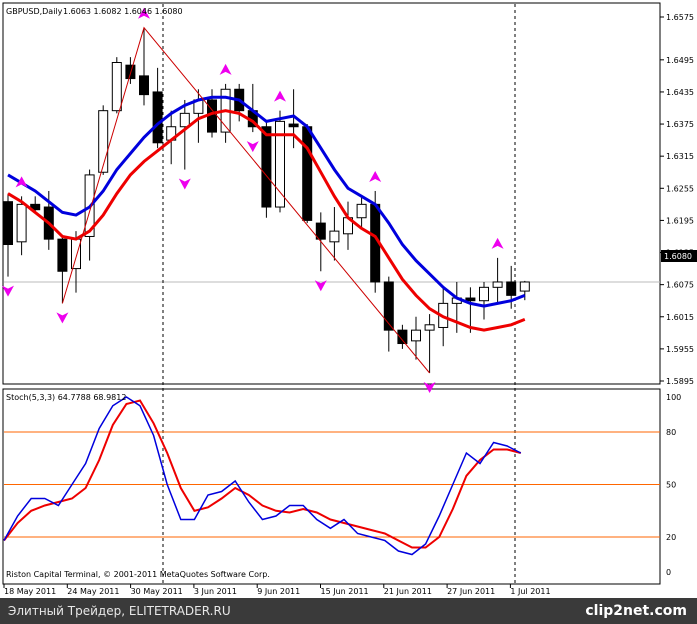 Image resolution: width=697 pixels, height=624 pixels. I want to click on stoch-tick-label: 50, so click(671, 485).